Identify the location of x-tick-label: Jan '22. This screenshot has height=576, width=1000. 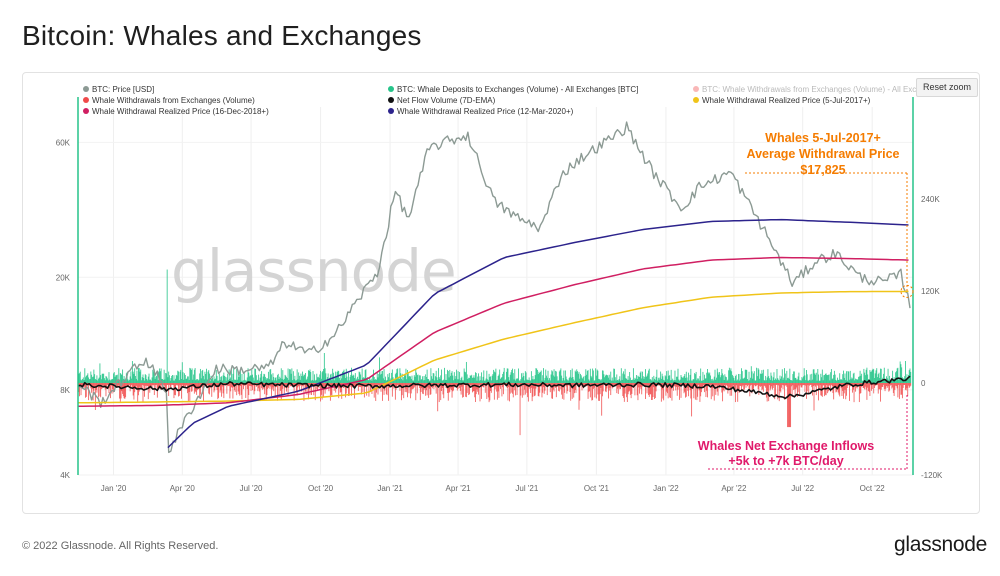
(666, 488).